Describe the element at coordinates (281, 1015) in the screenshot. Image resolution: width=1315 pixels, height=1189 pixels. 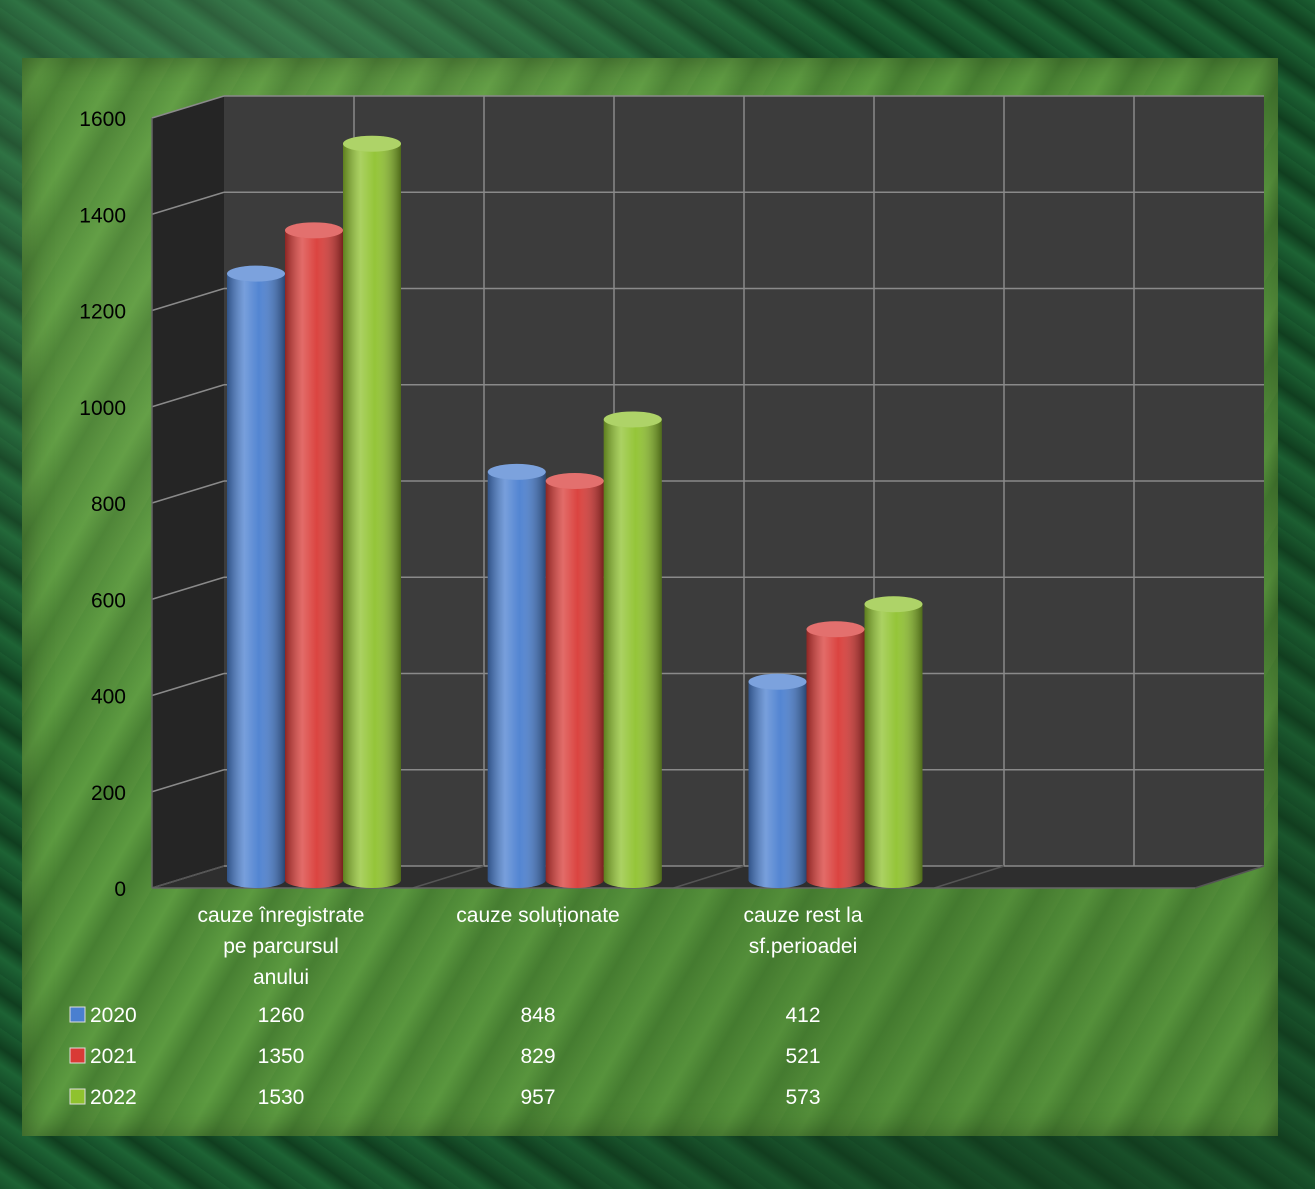
I see `table-value: 1260` at that location.